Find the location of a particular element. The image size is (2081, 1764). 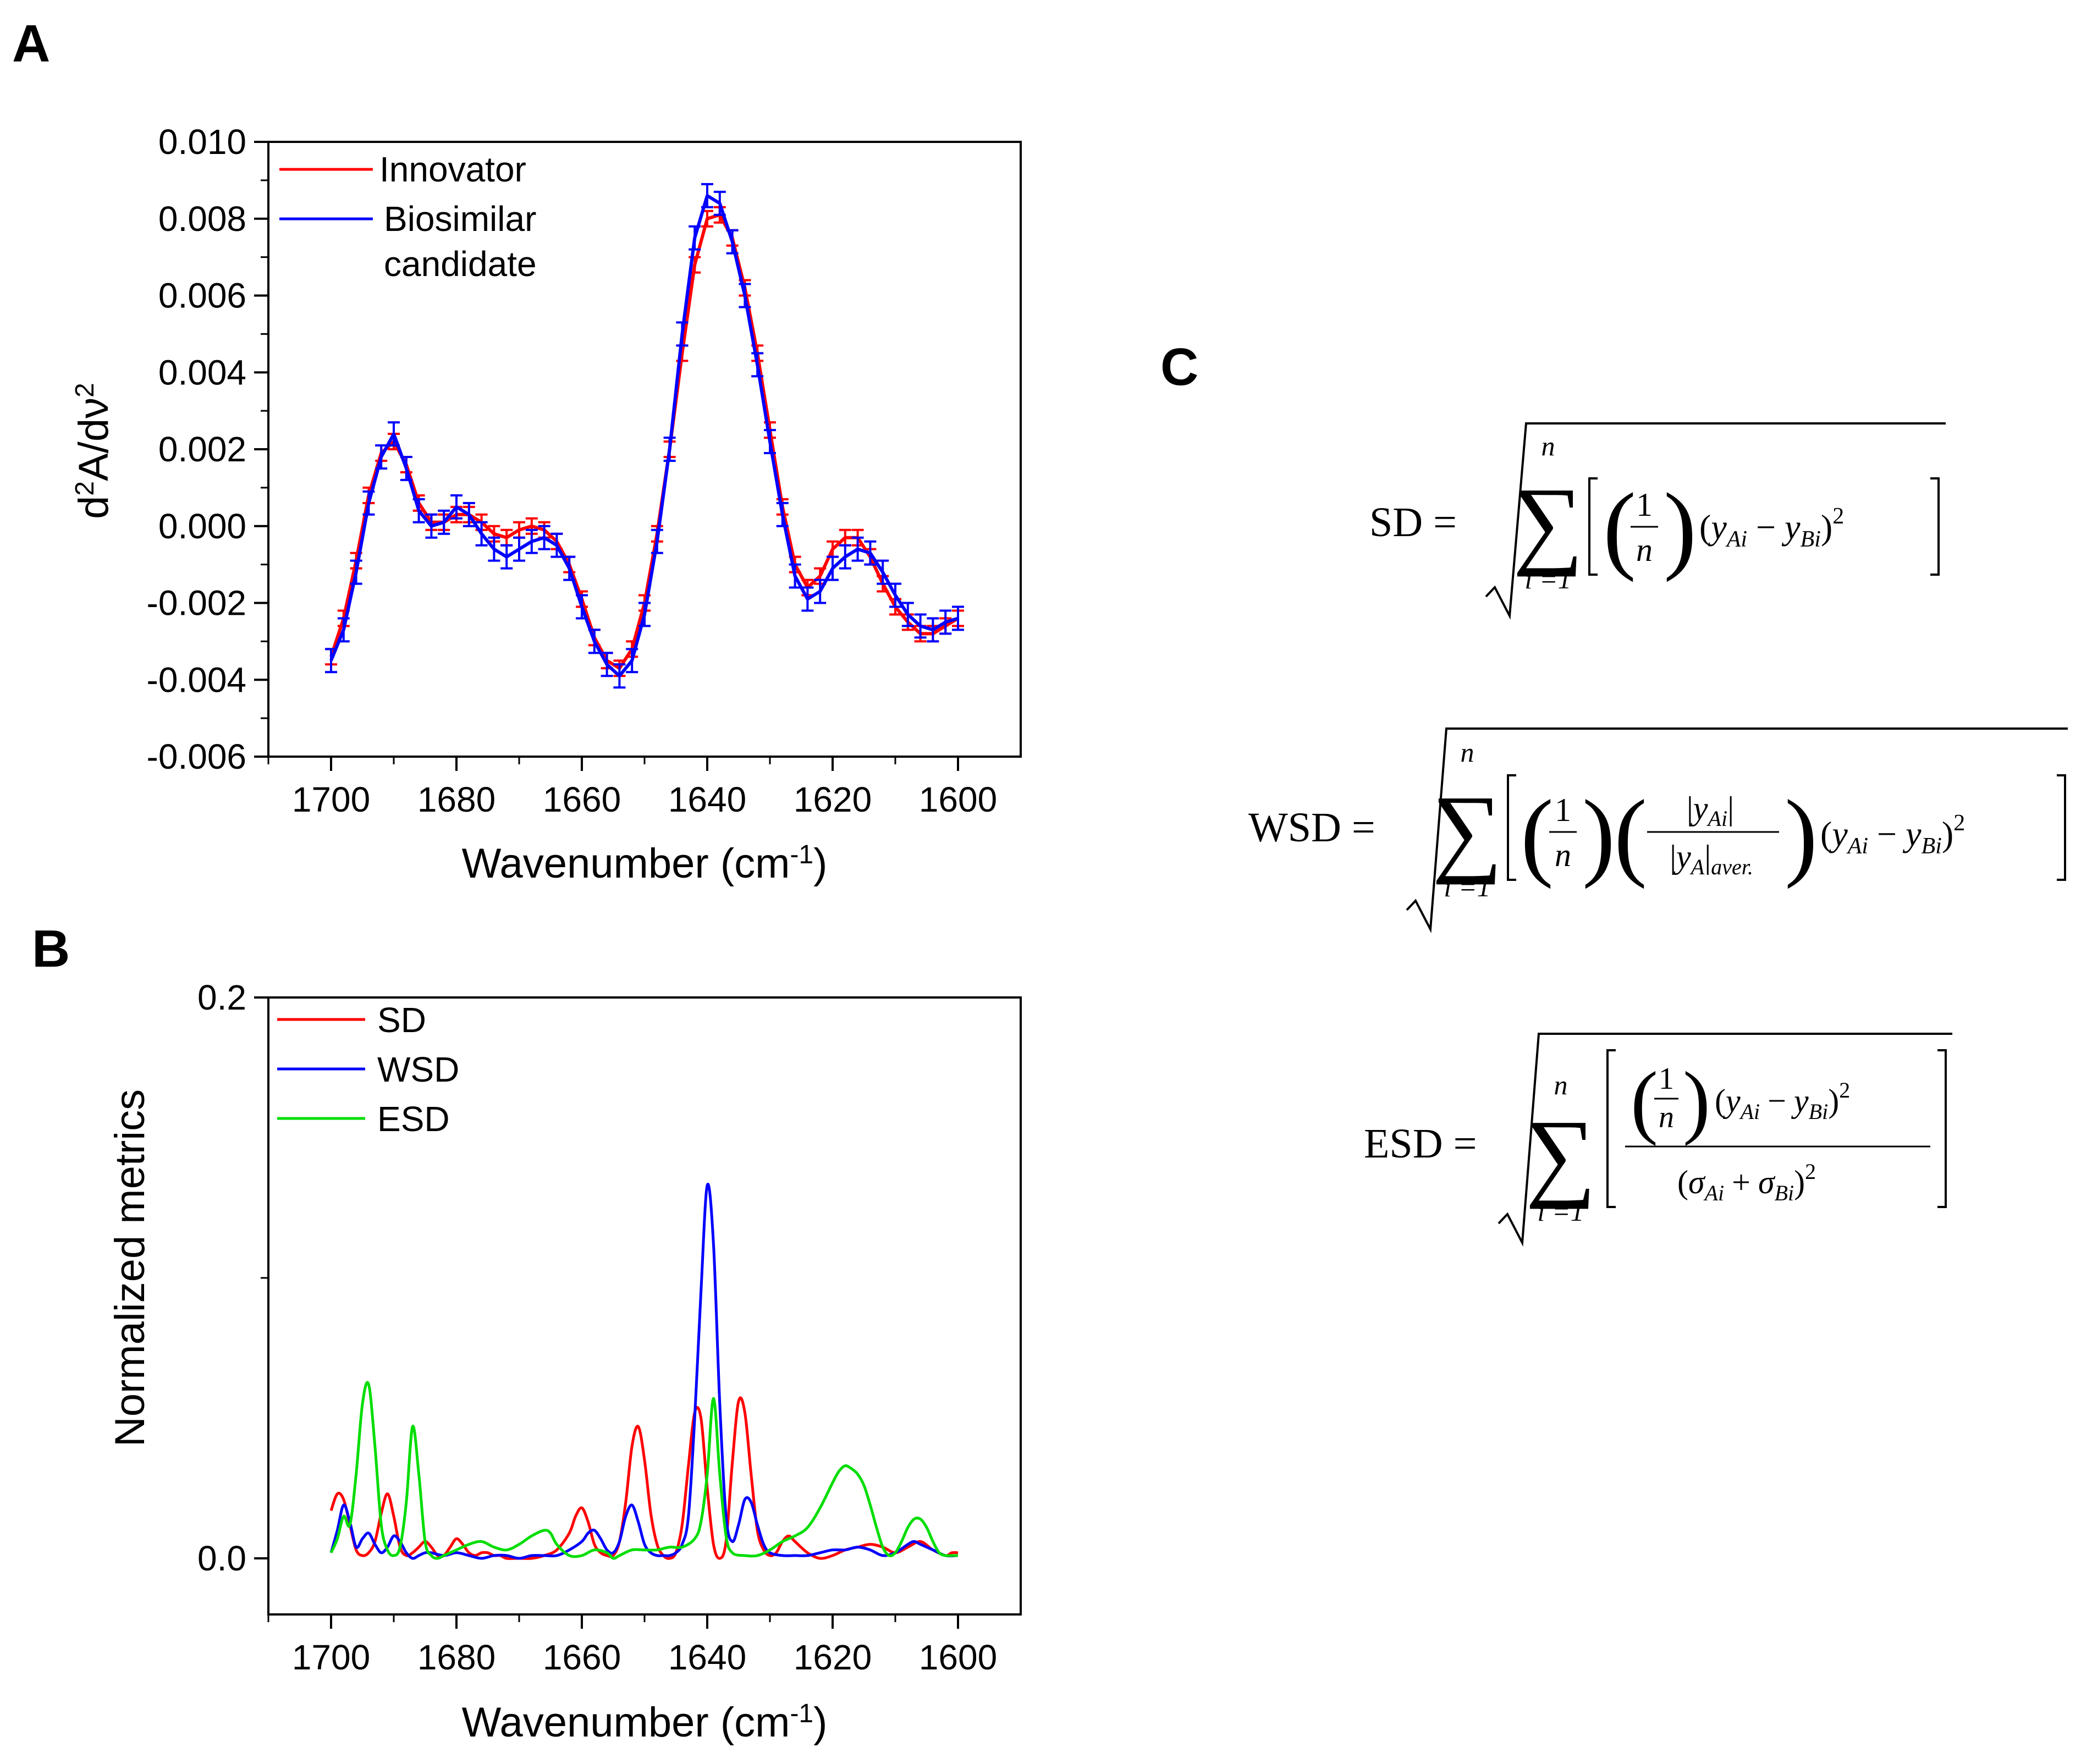

chart-a-xtick-label: 1620 is located at coordinates (833, 799).